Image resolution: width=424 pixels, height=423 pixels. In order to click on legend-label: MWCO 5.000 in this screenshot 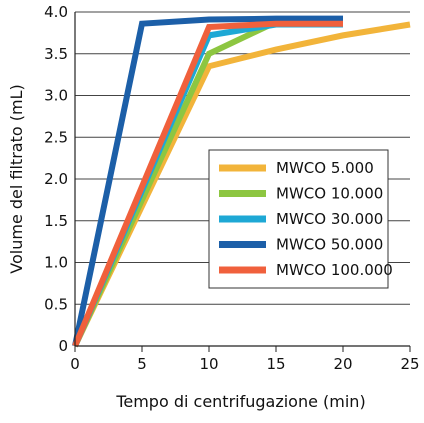, I will do `click(325, 168)`.